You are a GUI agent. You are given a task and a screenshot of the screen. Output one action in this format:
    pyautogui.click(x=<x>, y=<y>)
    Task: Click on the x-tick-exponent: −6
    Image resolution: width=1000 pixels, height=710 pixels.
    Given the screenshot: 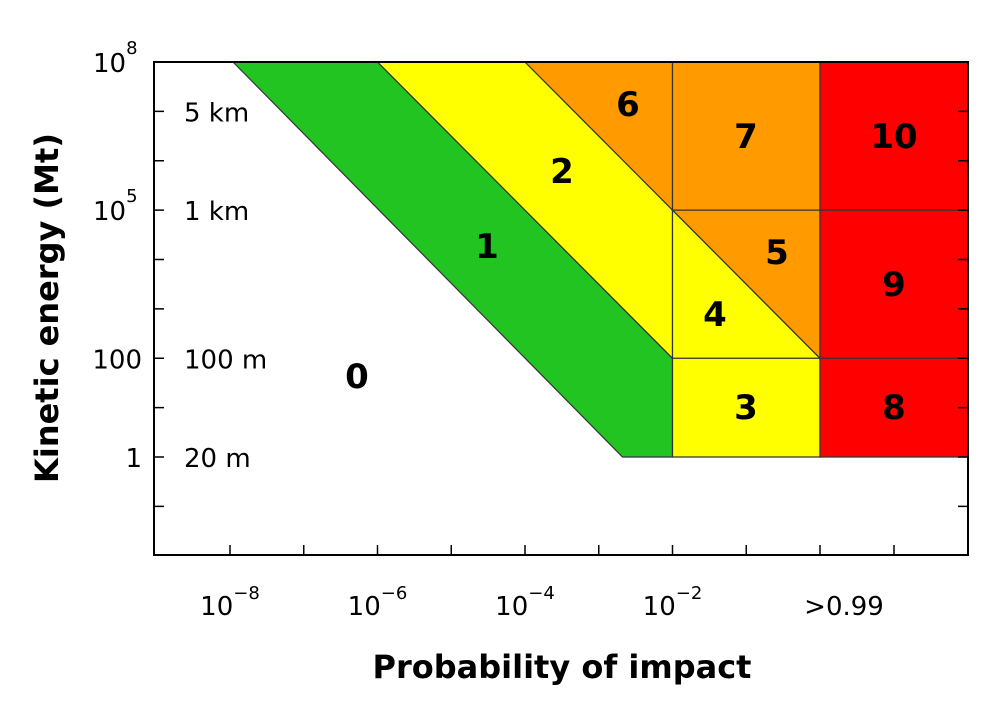 What is the action you would take?
    pyautogui.click(x=394, y=593)
    